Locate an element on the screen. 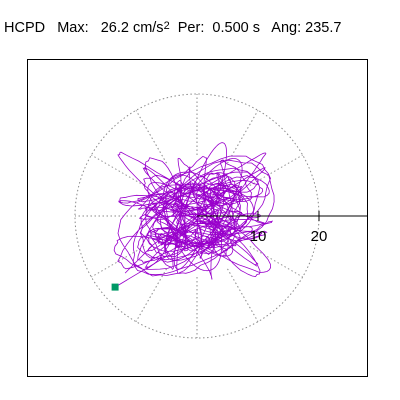 The width and height of the screenshot is (400, 400). axis-tick-label: 10 is located at coordinates (258, 236).